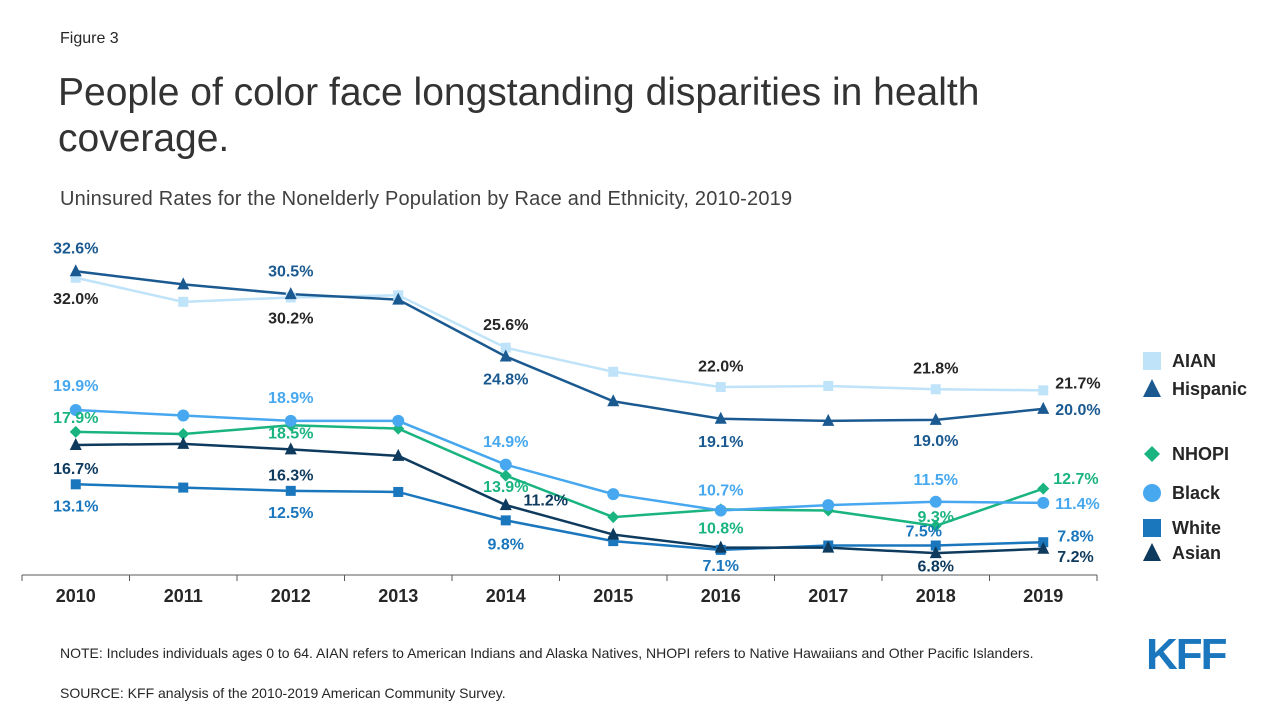  What do you see at coordinates (89, 38) in the screenshot?
I see `figure-label: Figure 3` at bounding box center [89, 38].